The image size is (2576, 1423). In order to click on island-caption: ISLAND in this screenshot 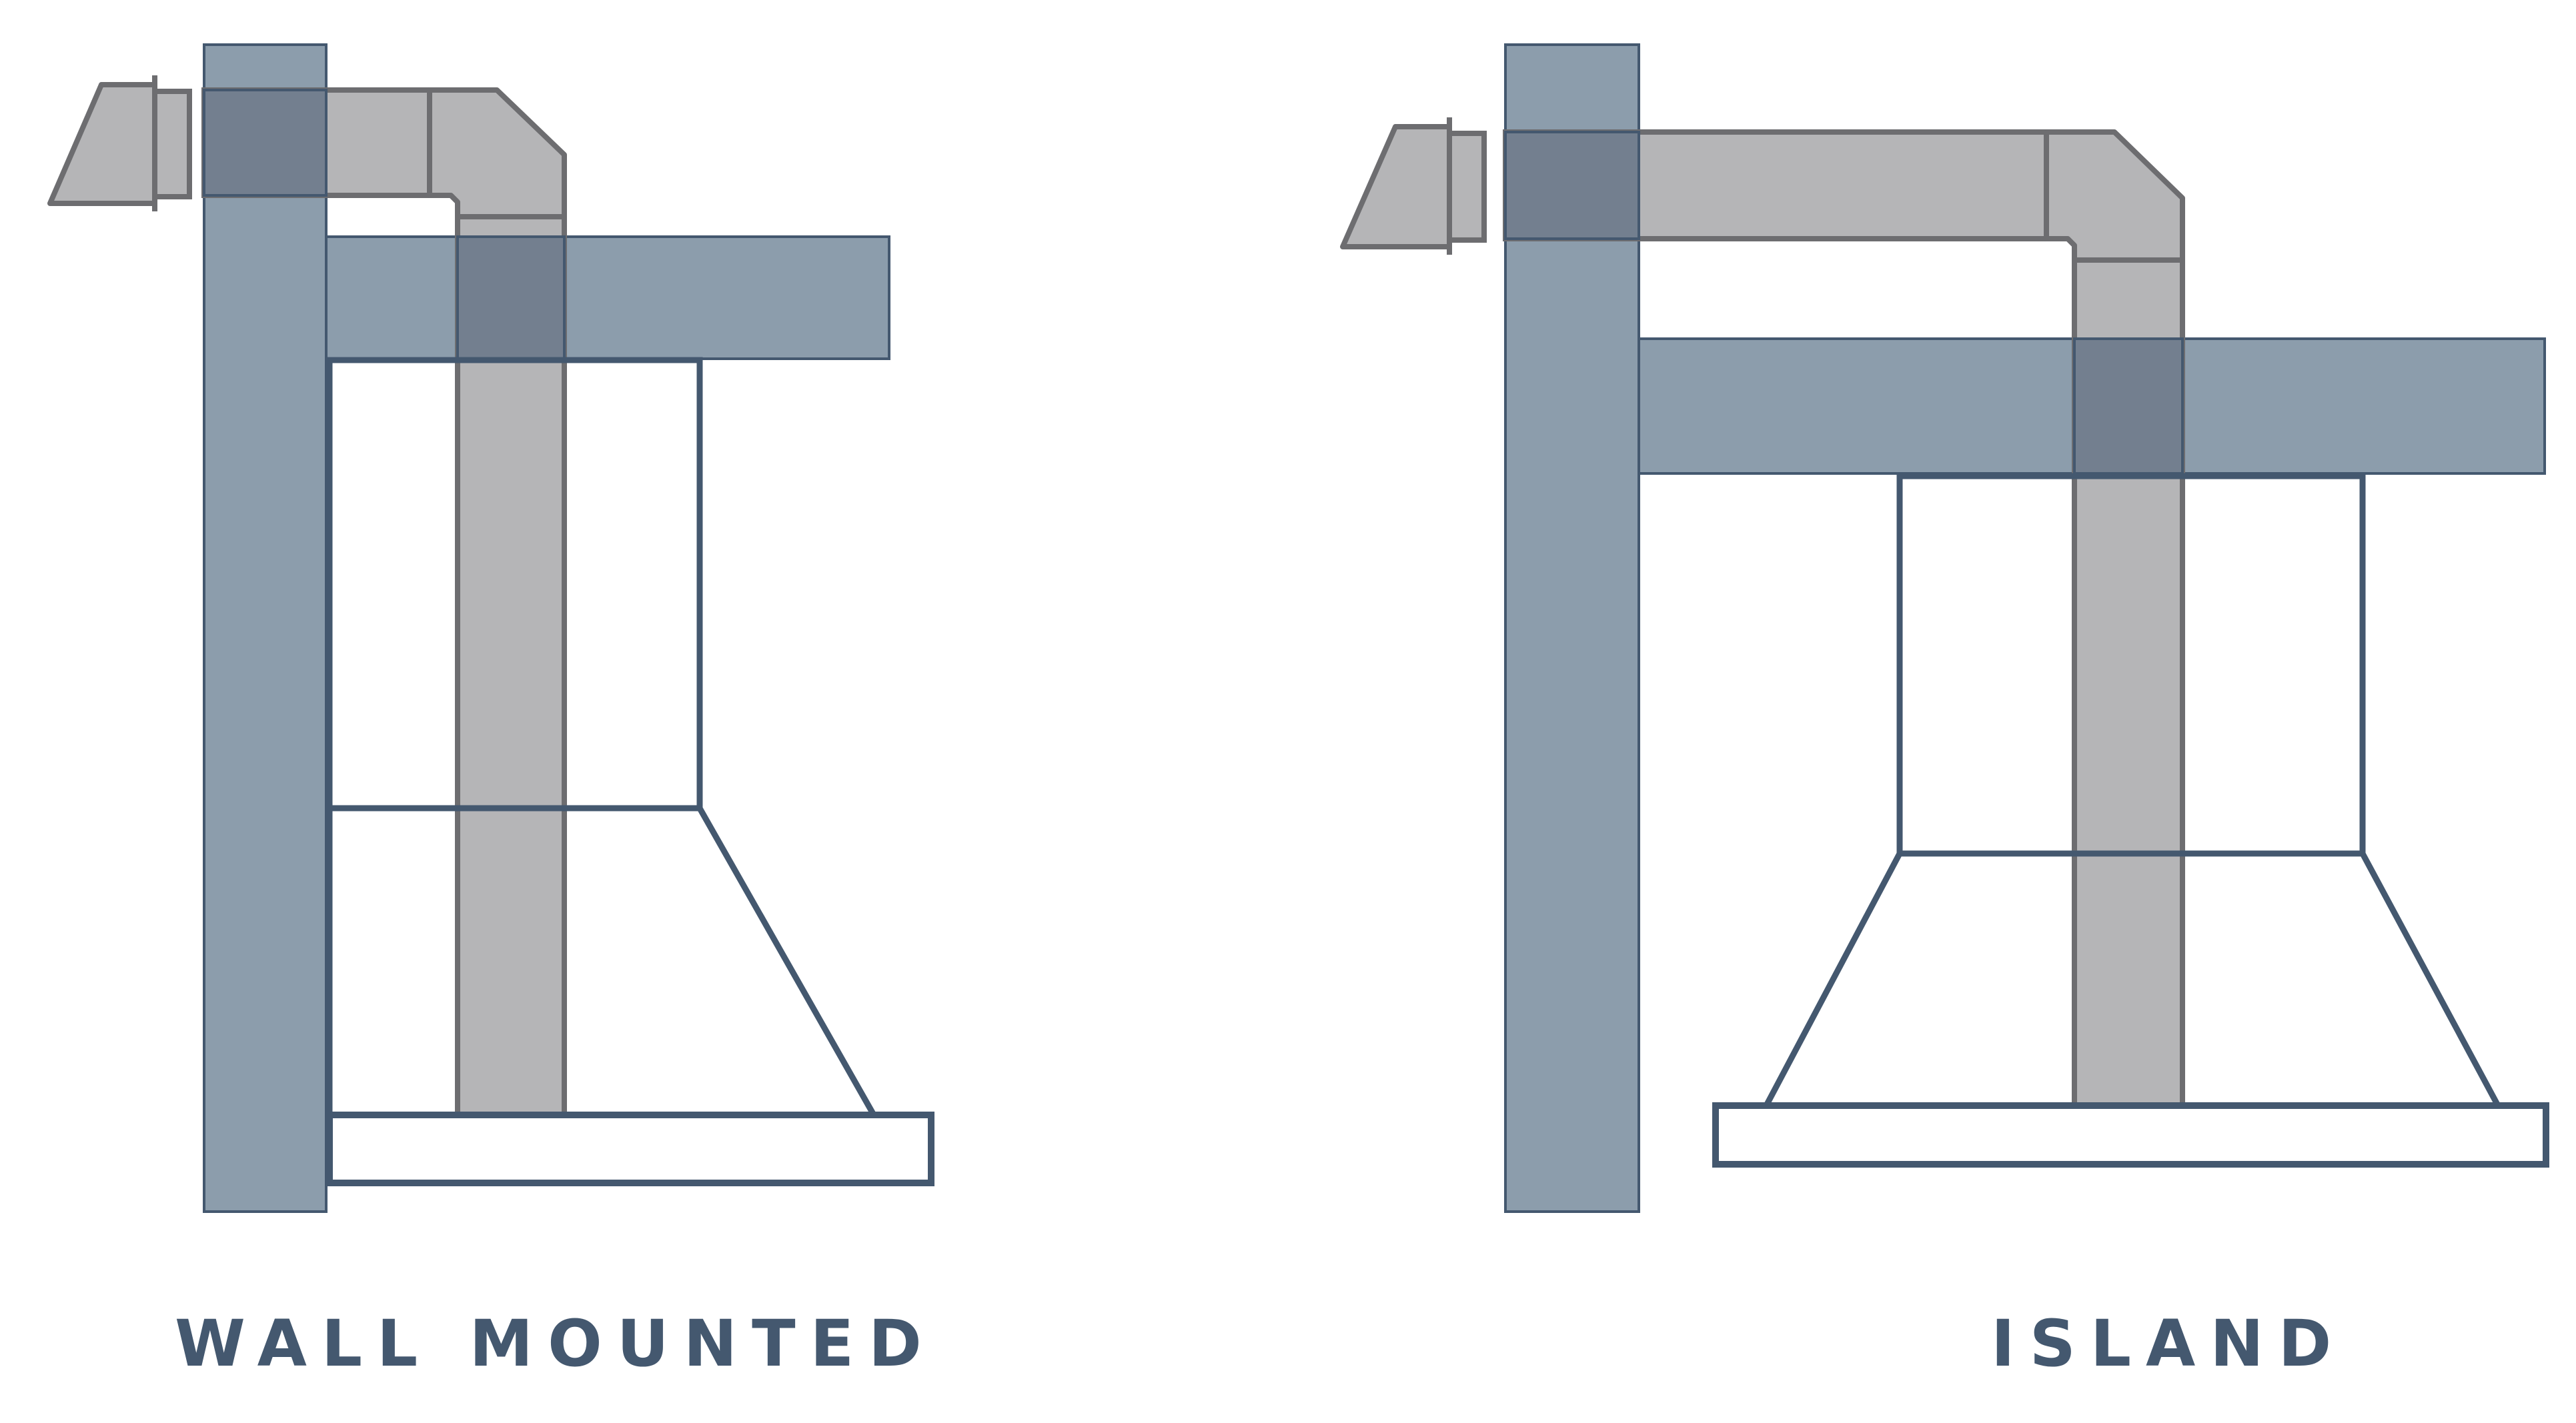, I will do `click(2169, 1344)`.